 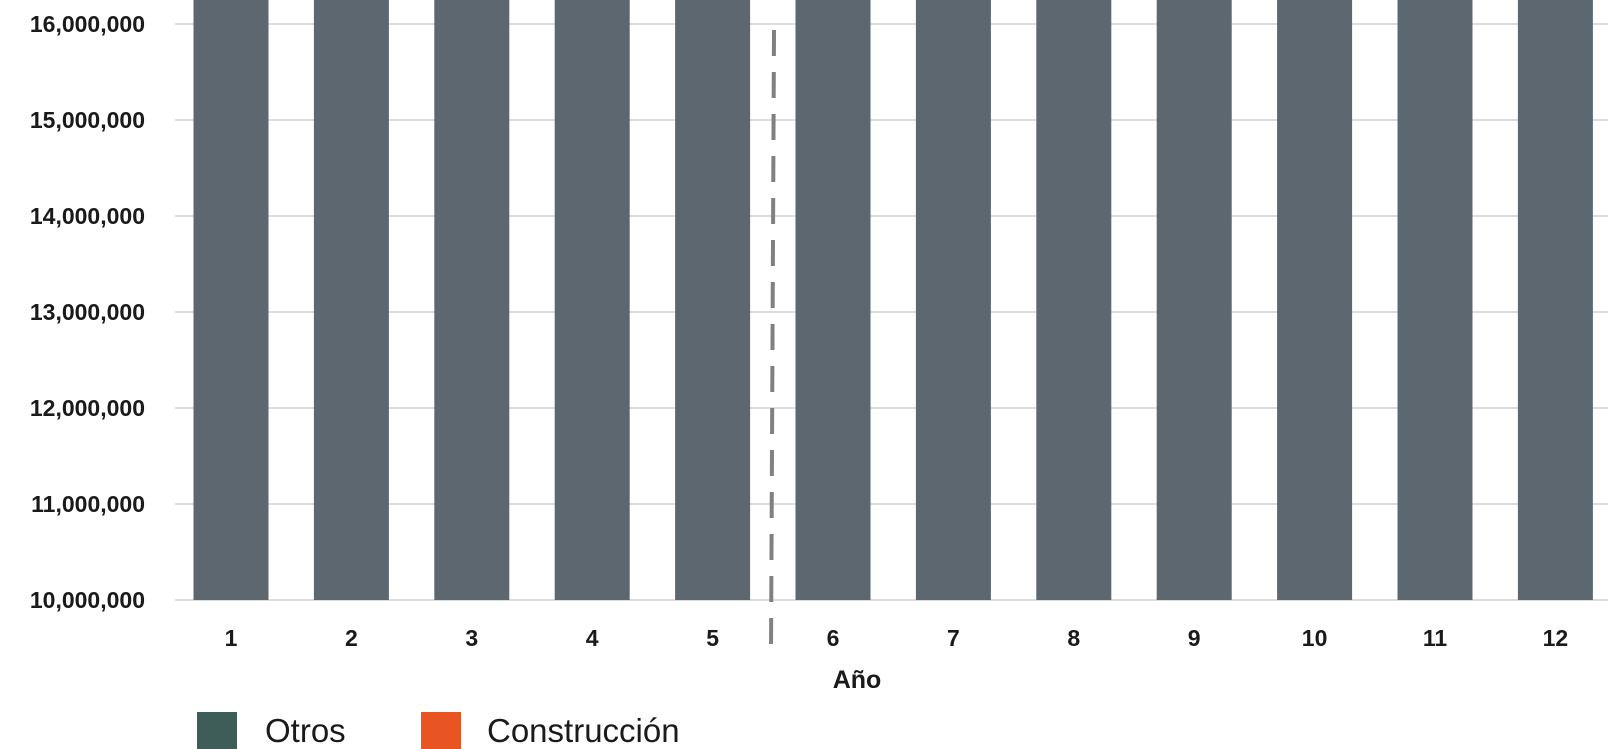 I want to click on x-axis-title: Año, so click(x=857, y=680).